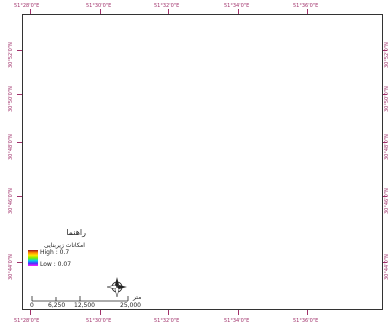 Image resolution: width=391 pixels, height=327 pixels. What do you see at coordinates (11, 147) in the screenshot?
I see `left-tick-label: 30°48'0"N` at bounding box center [11, 147].